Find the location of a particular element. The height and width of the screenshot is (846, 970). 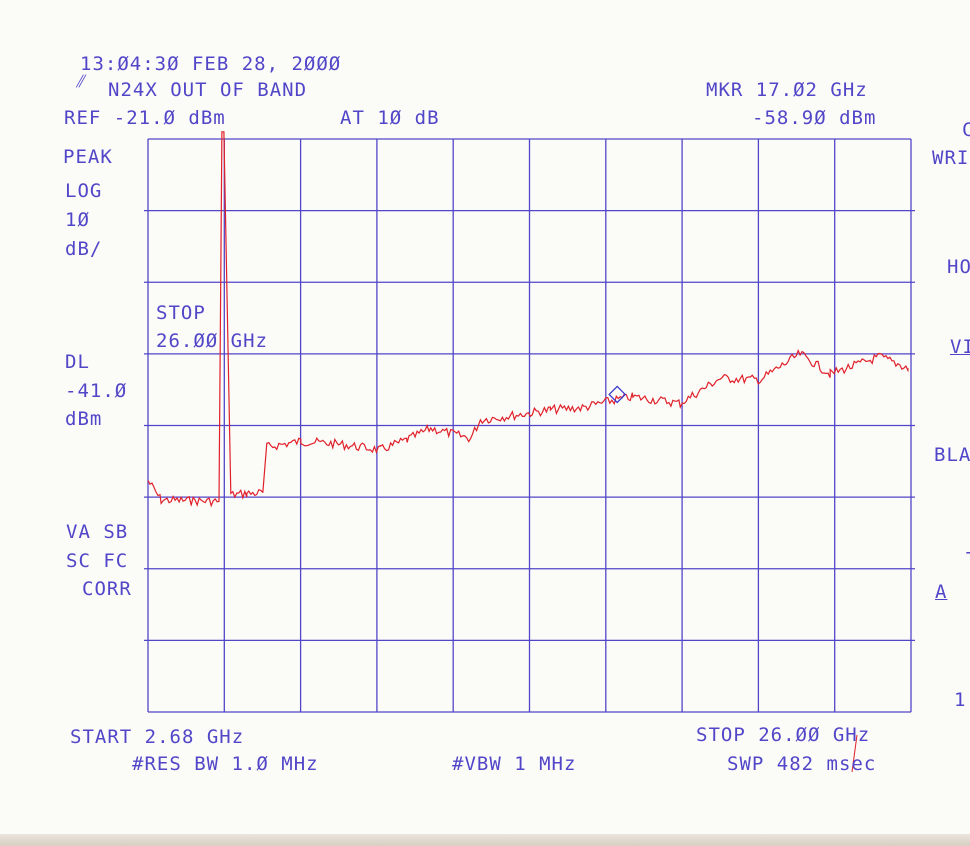

marker-level: -58.9Ø dBm is located at coordinates (814, 118).